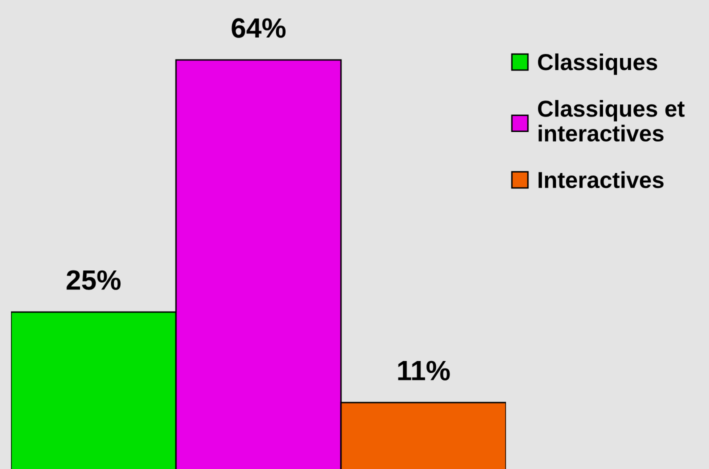 Image resolution: width=709 pixels, height=469 pixels. I want to click on legend-label: Classiques, so click(598, 64).